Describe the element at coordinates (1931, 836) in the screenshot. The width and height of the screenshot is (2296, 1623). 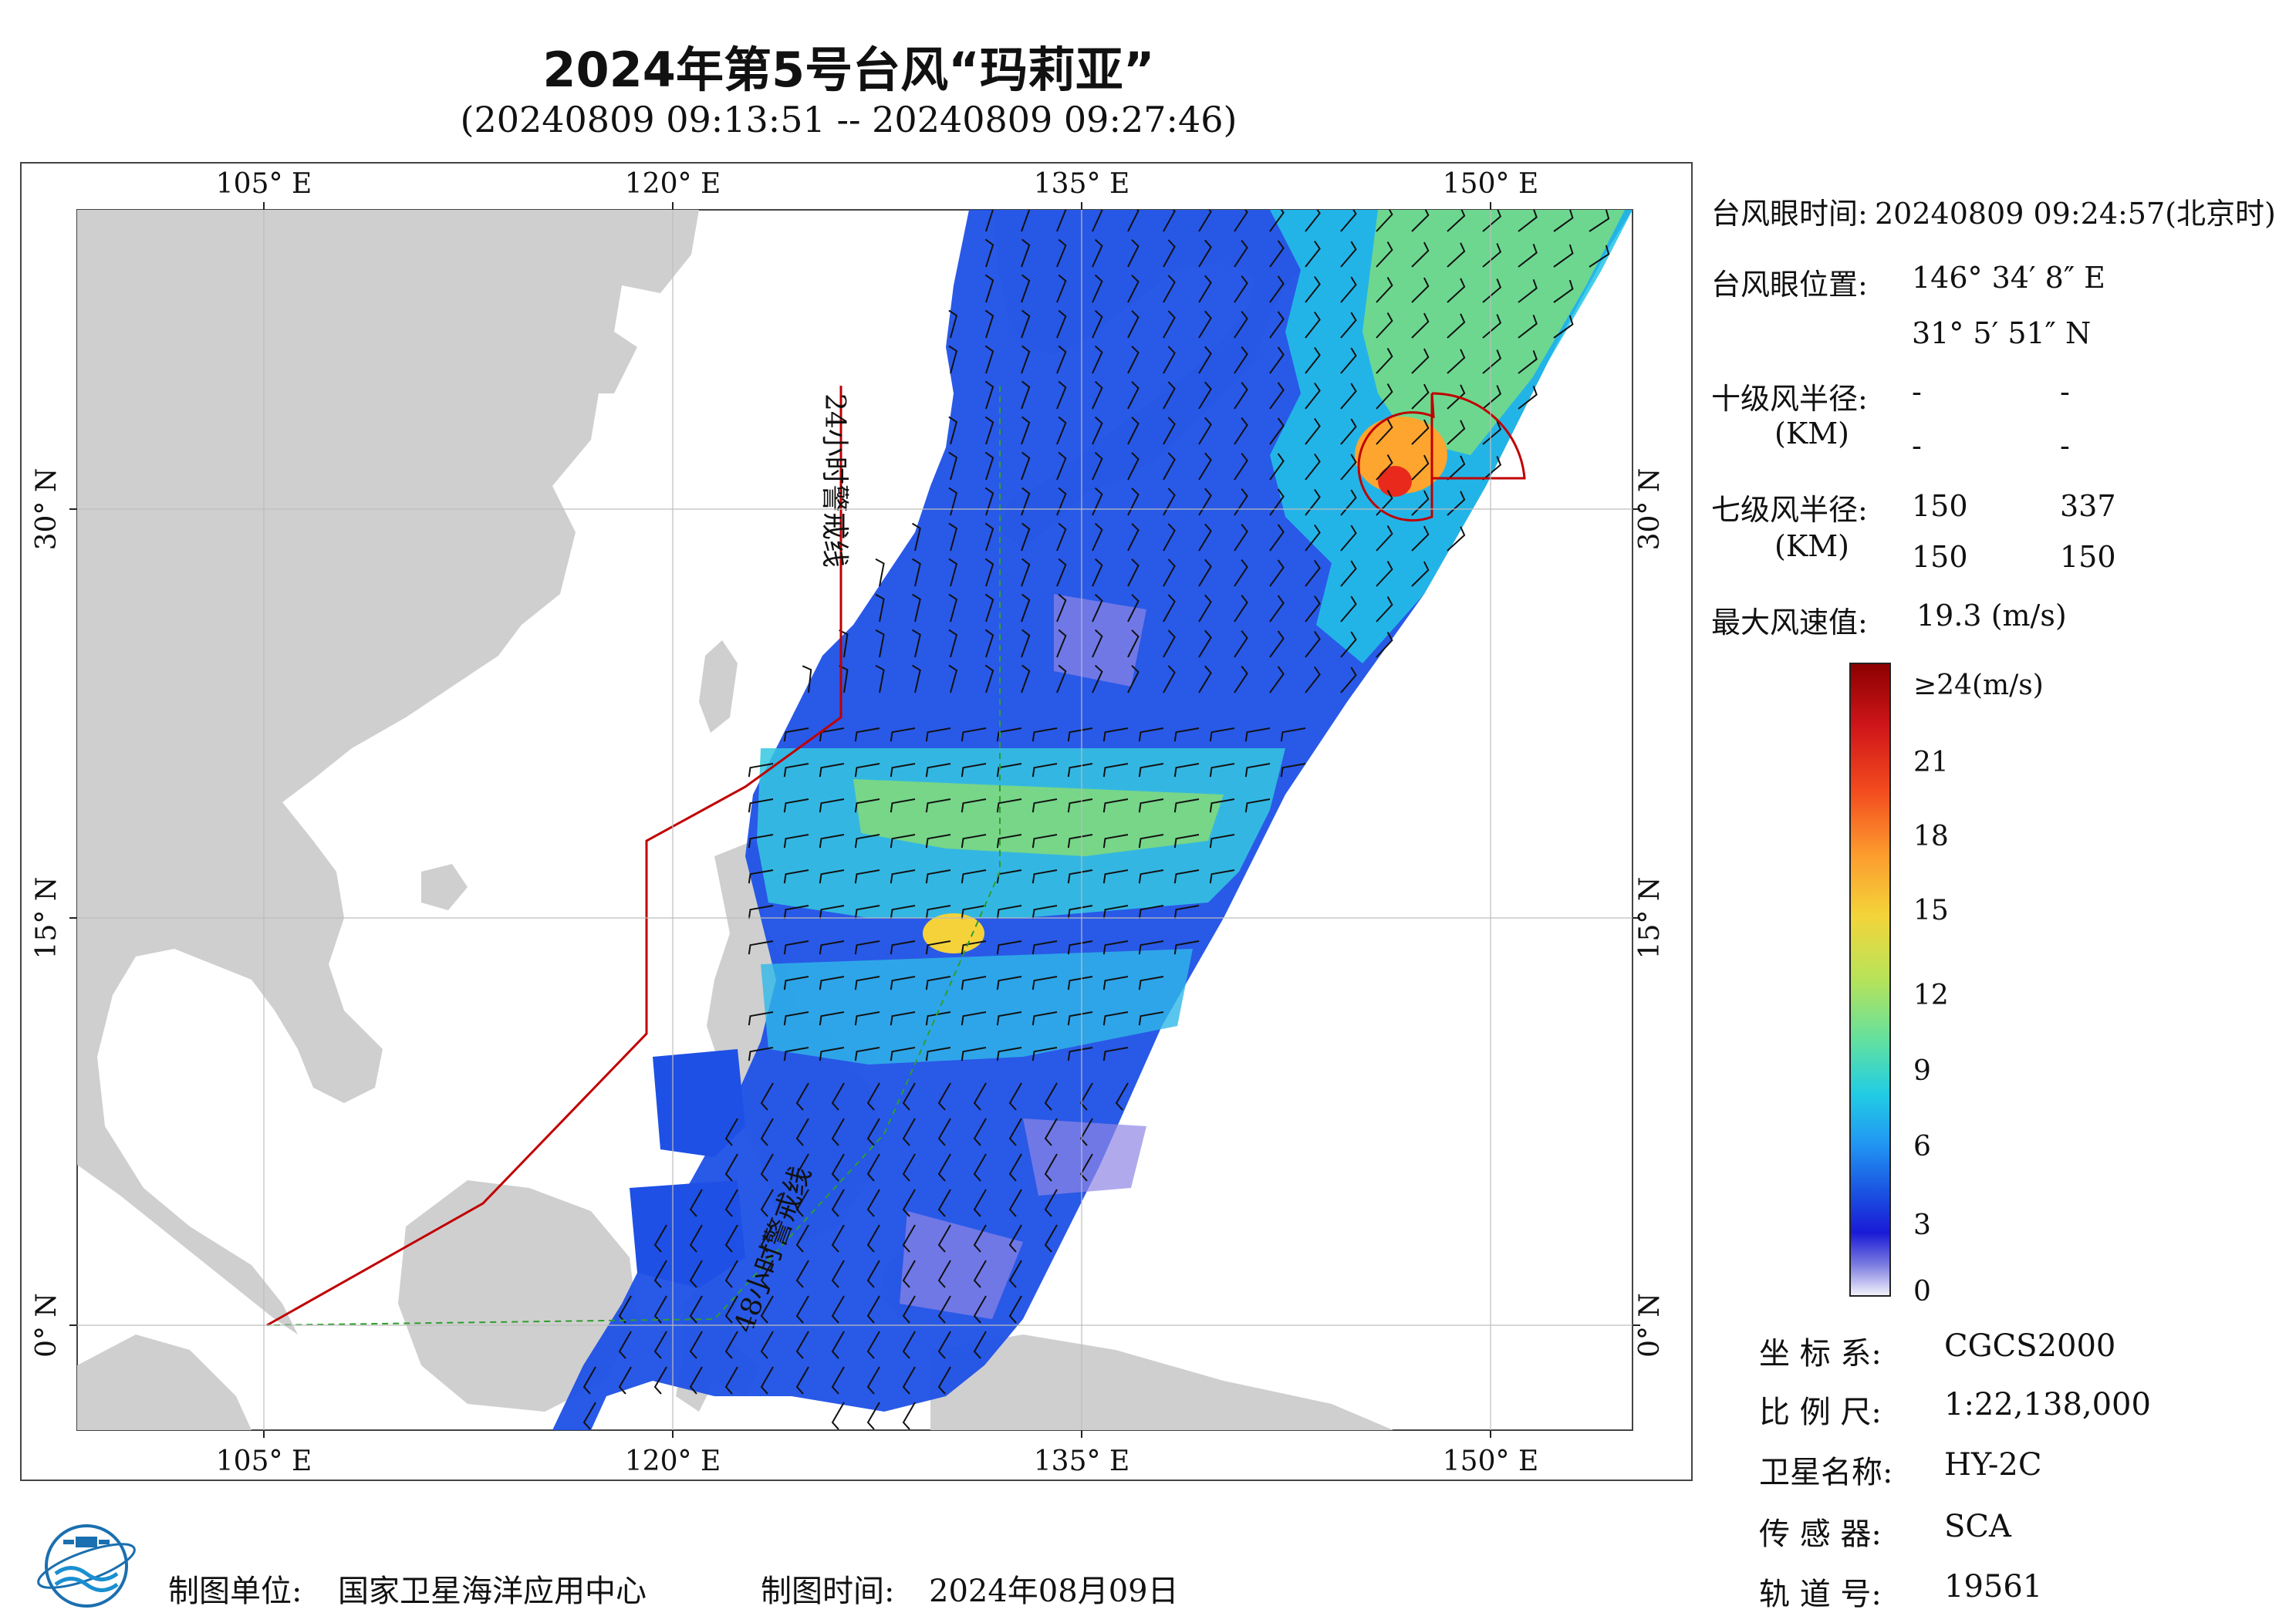
I see `colorbar-label-18: 18` at that location.